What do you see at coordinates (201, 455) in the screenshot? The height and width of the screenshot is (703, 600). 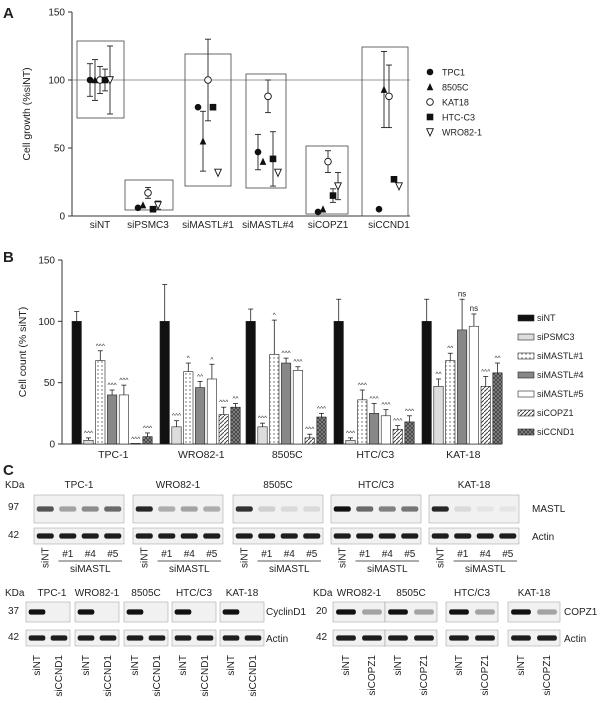 I see `x-tick-label: WRO82-1` at bounding box center [201, 455].